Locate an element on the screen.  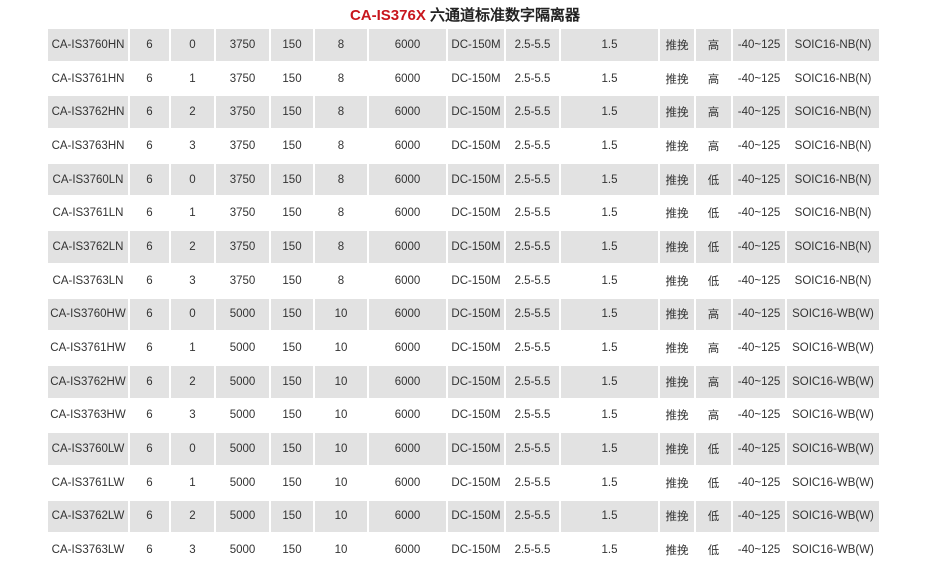
table-cell: CA-IS3762LW is located at coordinates (88, 516).